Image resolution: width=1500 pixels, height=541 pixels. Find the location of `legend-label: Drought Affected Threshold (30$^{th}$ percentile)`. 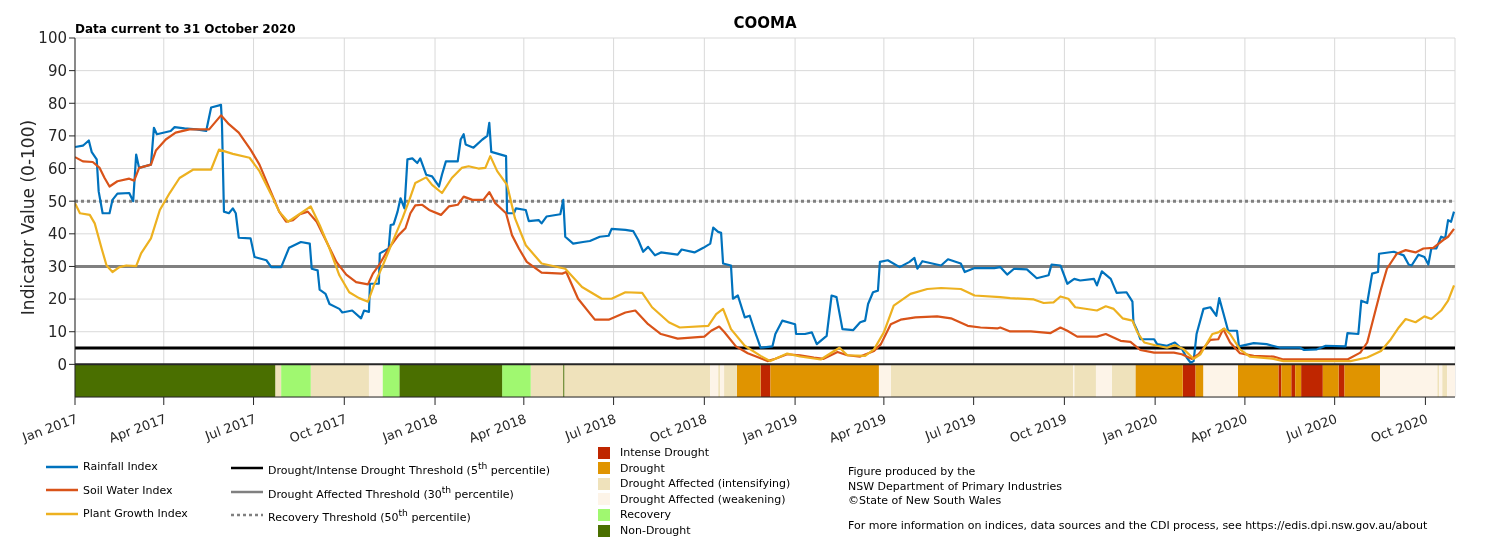

legend-label: Drought Affected Threshold (30$^{th}$ percentile) is located at coordinates (391, 492).